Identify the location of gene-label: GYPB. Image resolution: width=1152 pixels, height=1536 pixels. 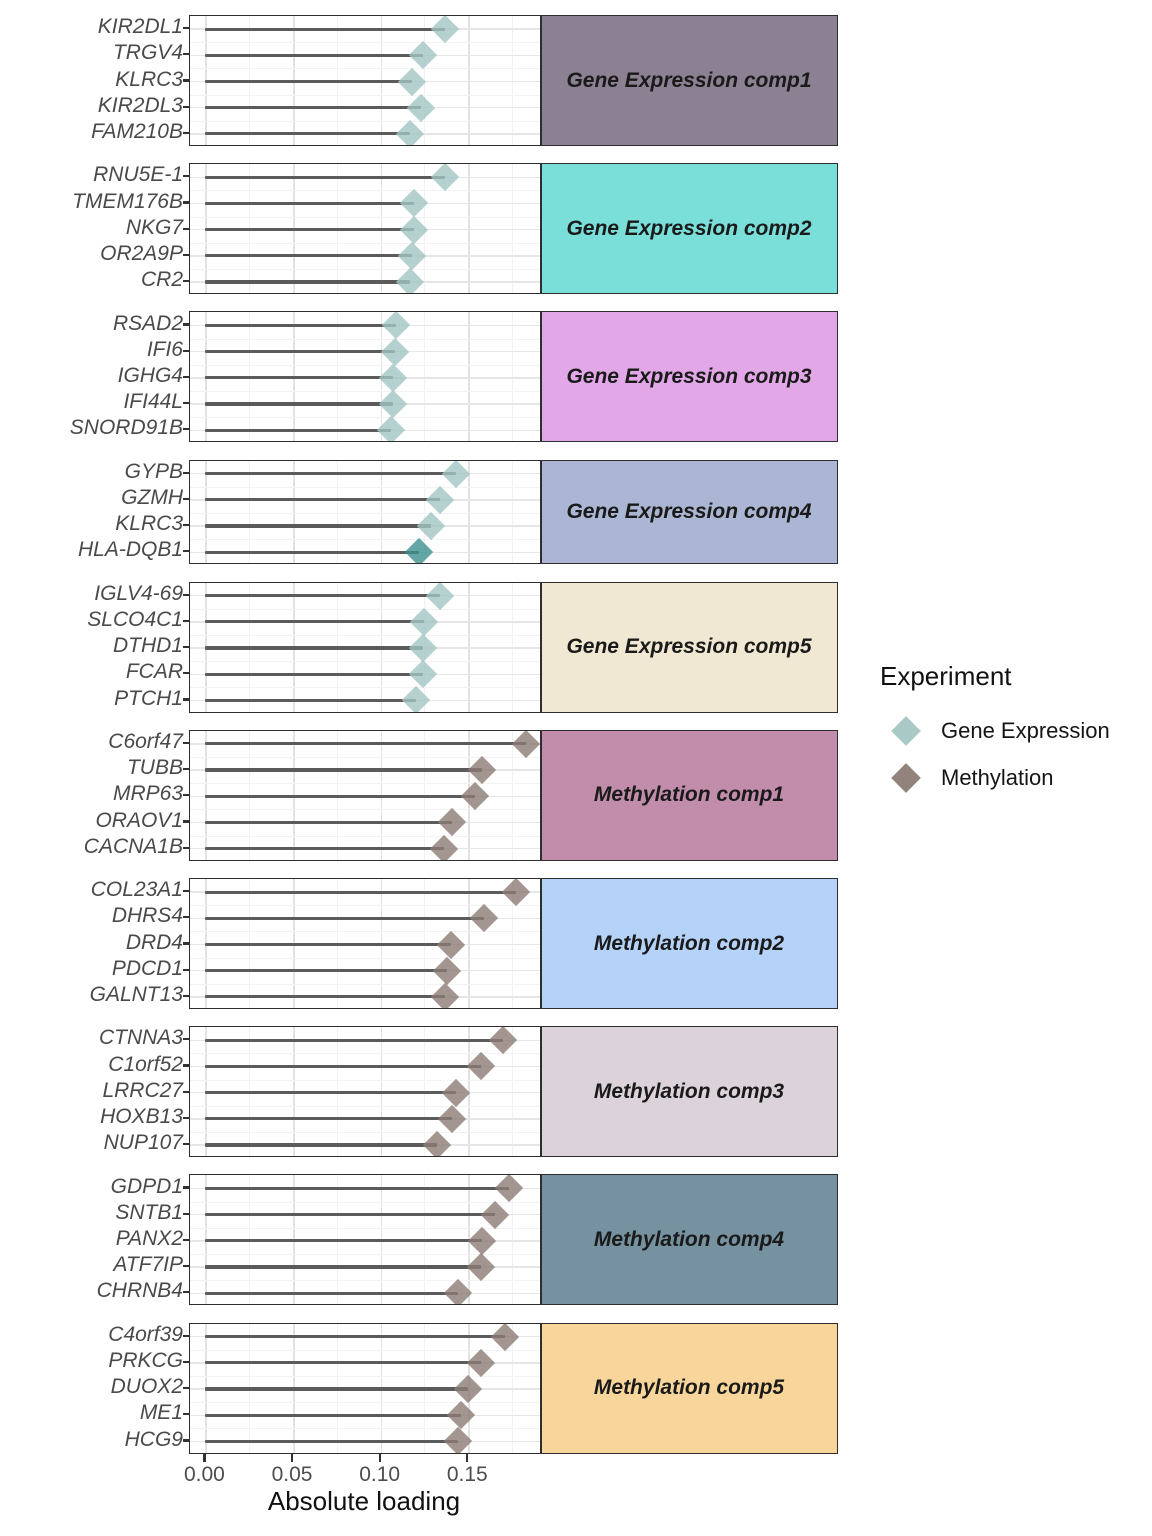
(153, 471).